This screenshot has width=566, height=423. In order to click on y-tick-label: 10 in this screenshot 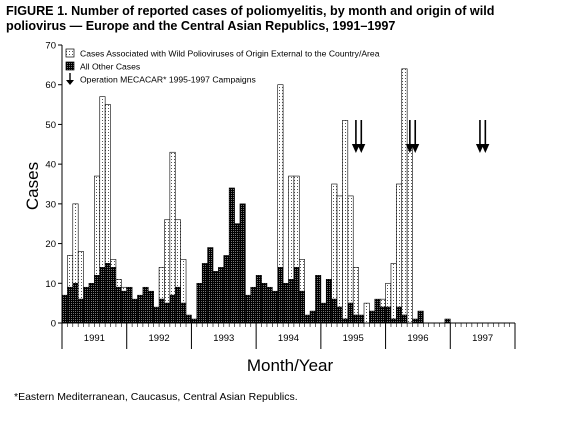, I will do `click(50, 284)`.